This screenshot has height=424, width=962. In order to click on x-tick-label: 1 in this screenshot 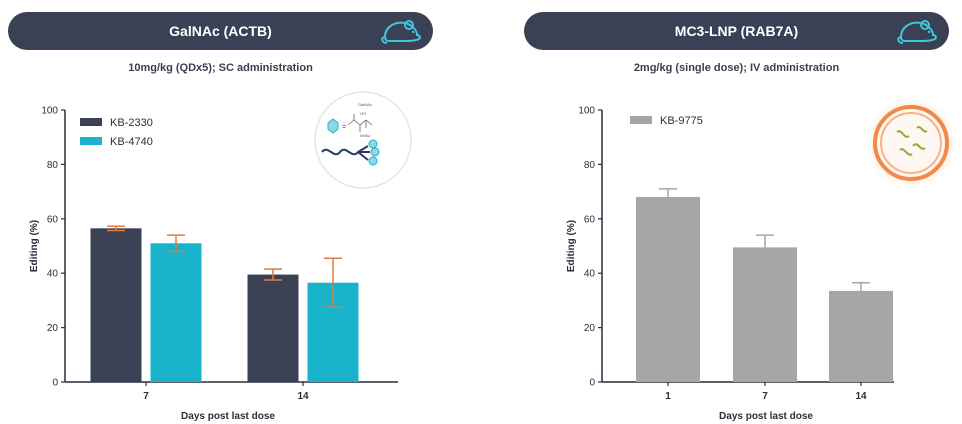, I will do `click(668, 396)`.